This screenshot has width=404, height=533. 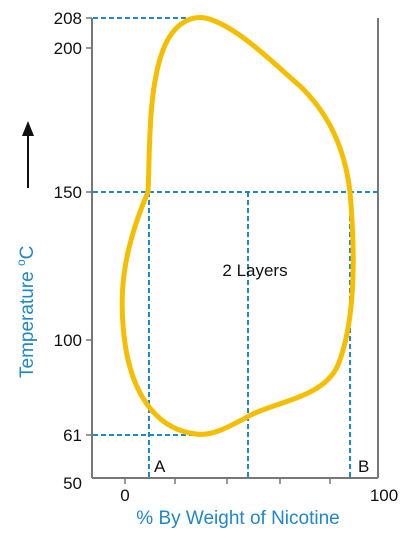 What do you see at coordinates (68, 340) in the screenshot?
I see `y-tick-label-100: 100` at bounding box center [68, 340].